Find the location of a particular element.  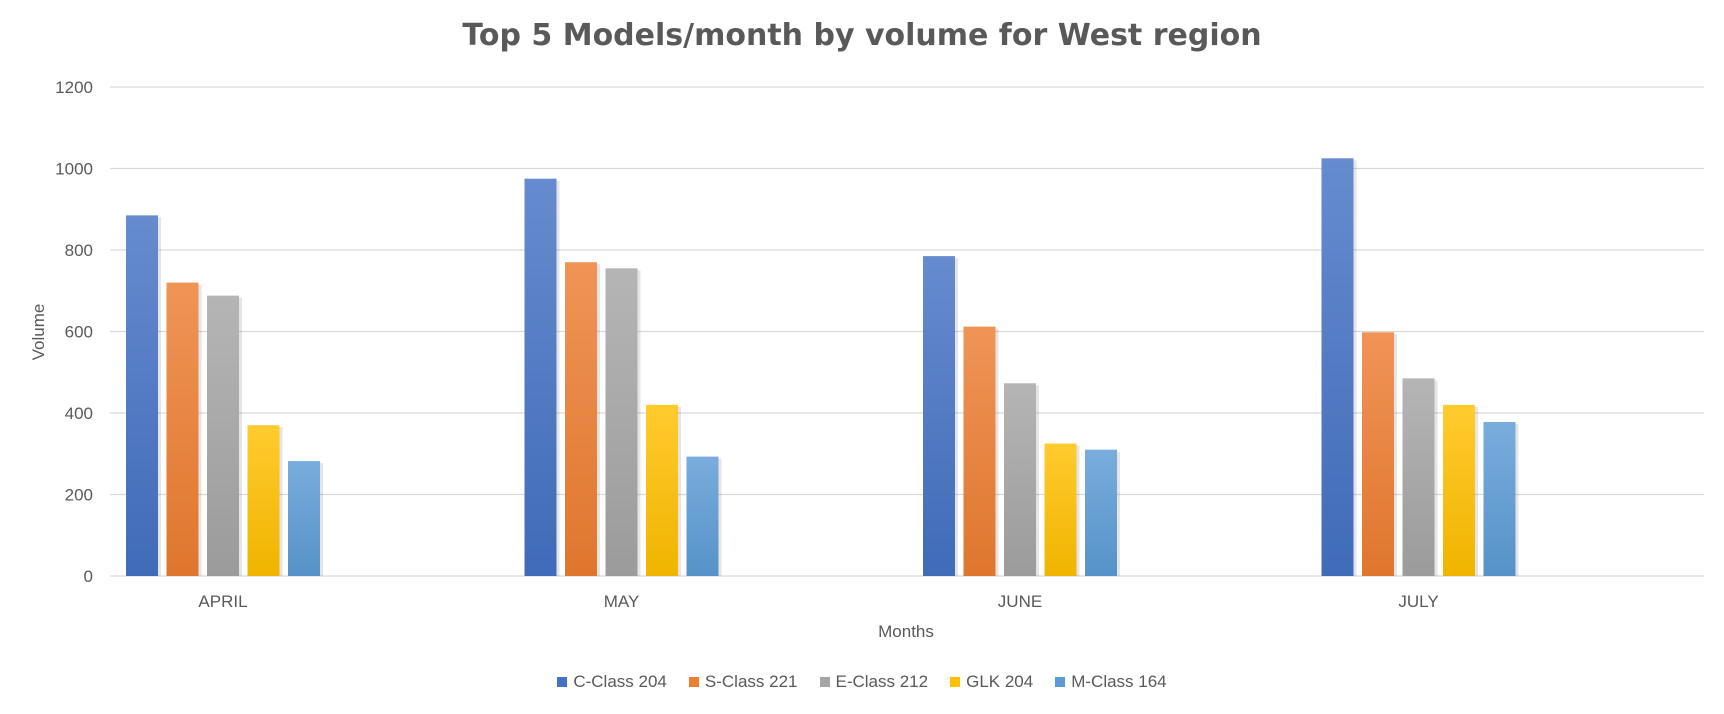

legend-item: C-Class 204 is located at coordinates (612, 682).